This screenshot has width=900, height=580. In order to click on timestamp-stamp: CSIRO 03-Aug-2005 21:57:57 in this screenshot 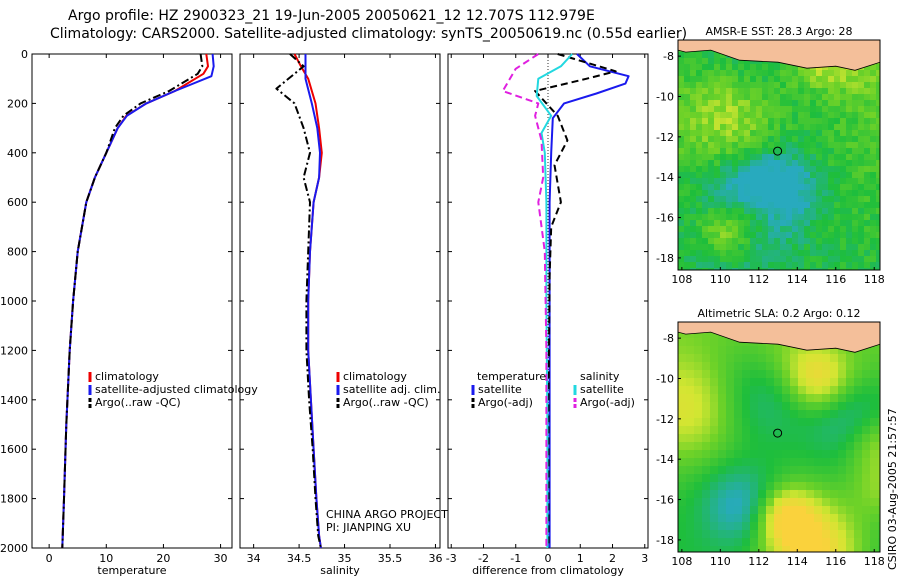, I will do `click(892, 489)`.